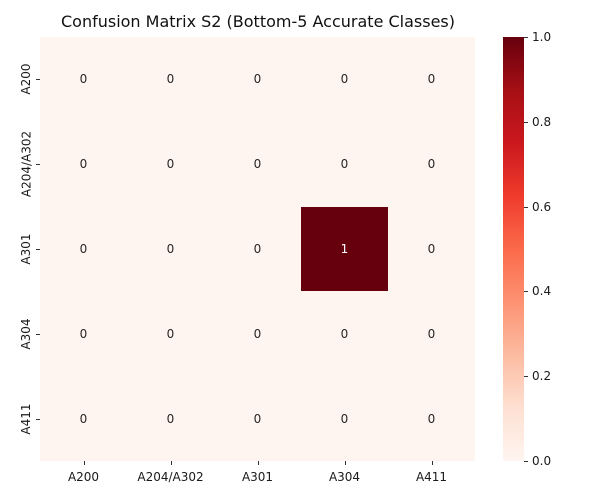 The width and height of the screenshot is (600, 500). Describe the element at coordinates (542, 461) in the screenshot. I see `colorbar-tick-label: 0.0` at that location.